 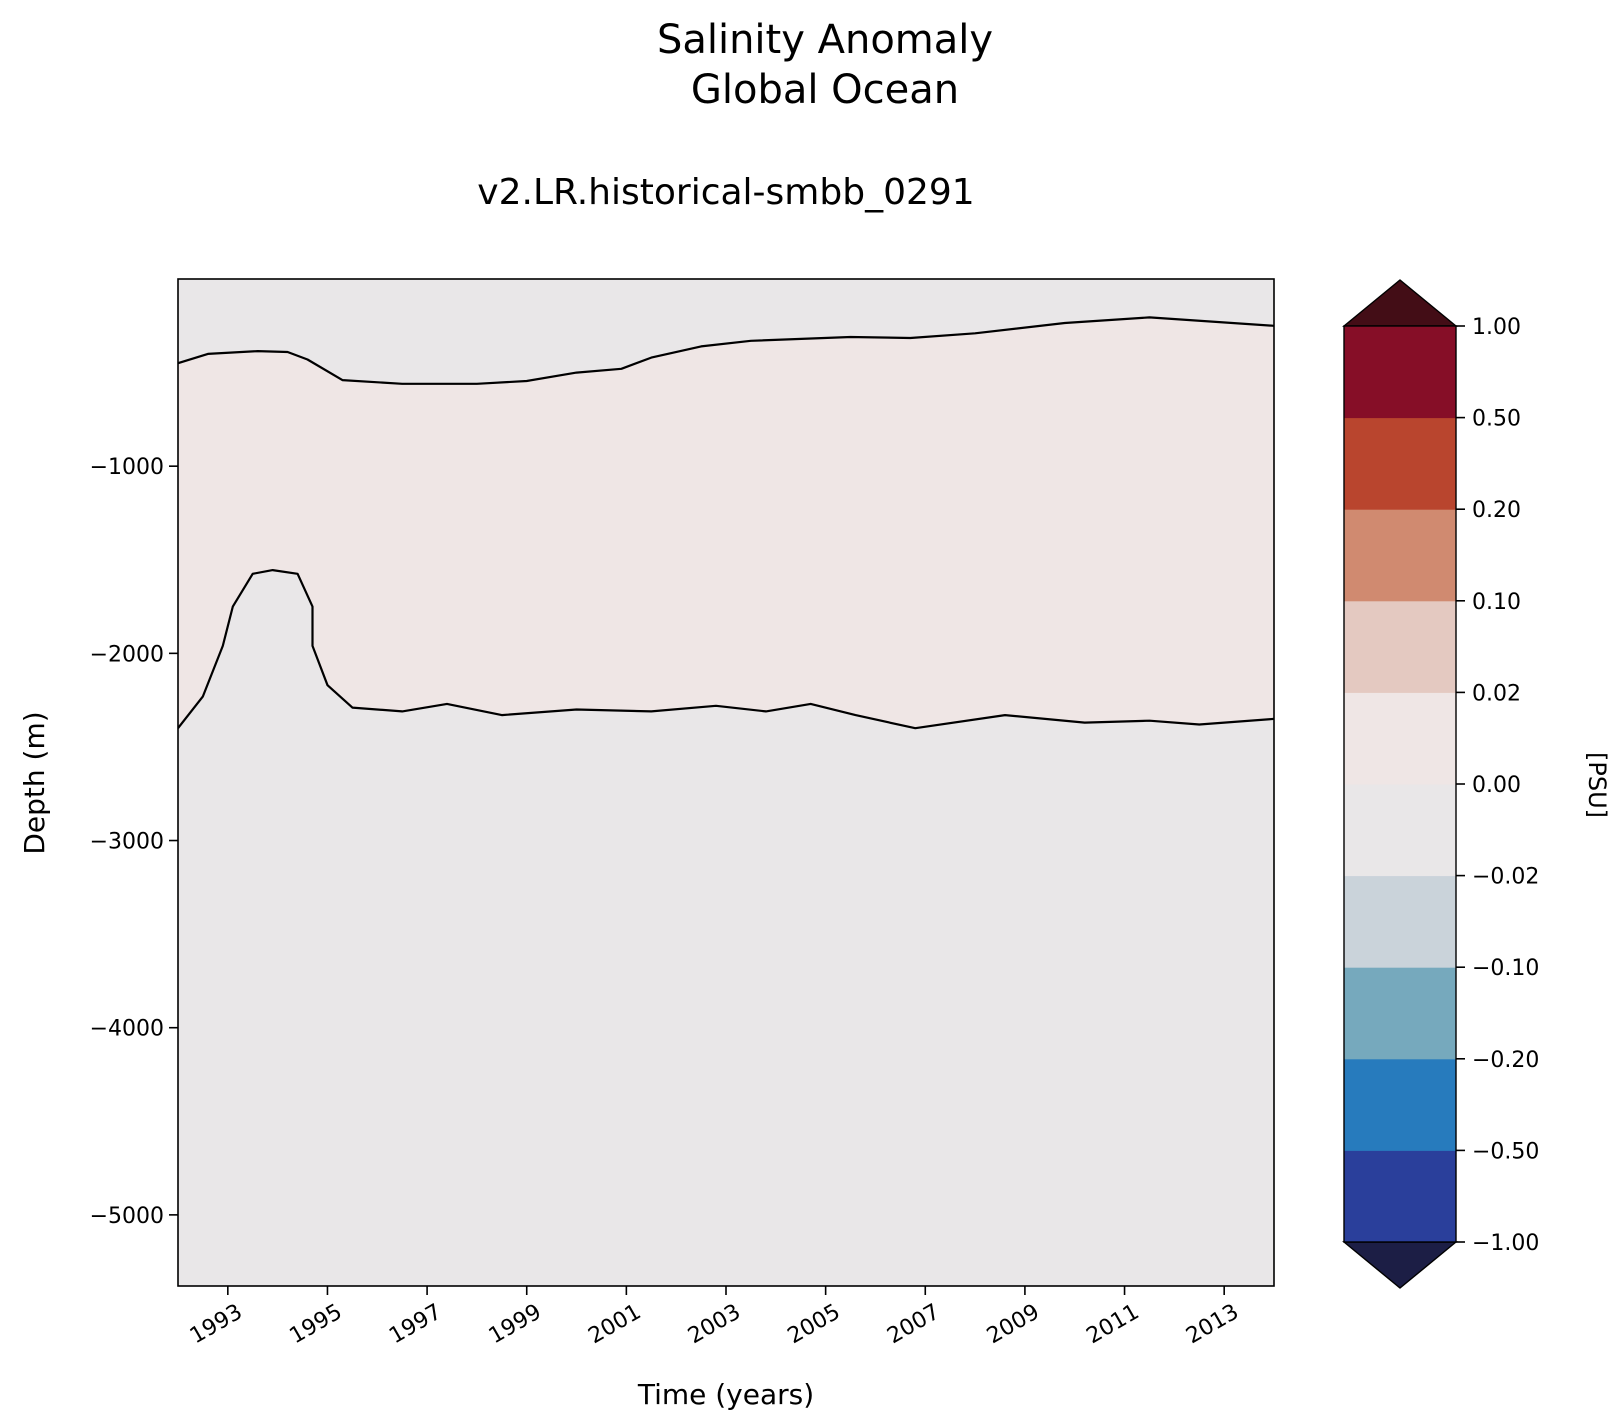 What do you see at coordinates (825, 90) in the screenshot?
I see `chart-title-line2: Global Ocean` at bounding box center [825, 90].